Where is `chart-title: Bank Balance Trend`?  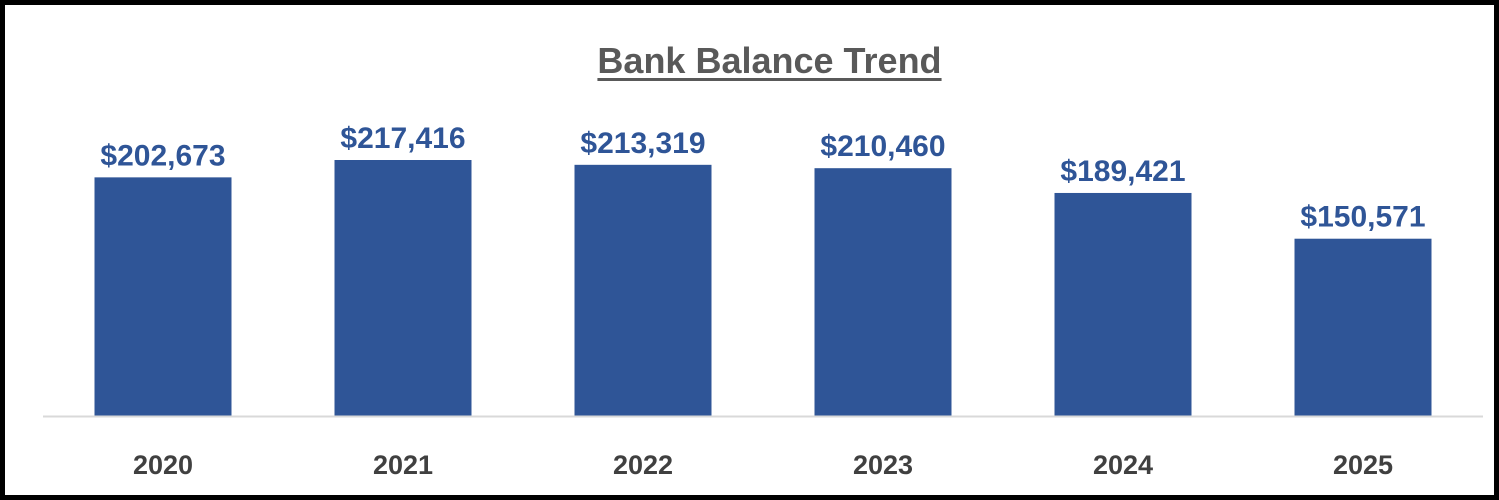
chart-title: Bank Balance Trend is located at coordinates (769, 60).